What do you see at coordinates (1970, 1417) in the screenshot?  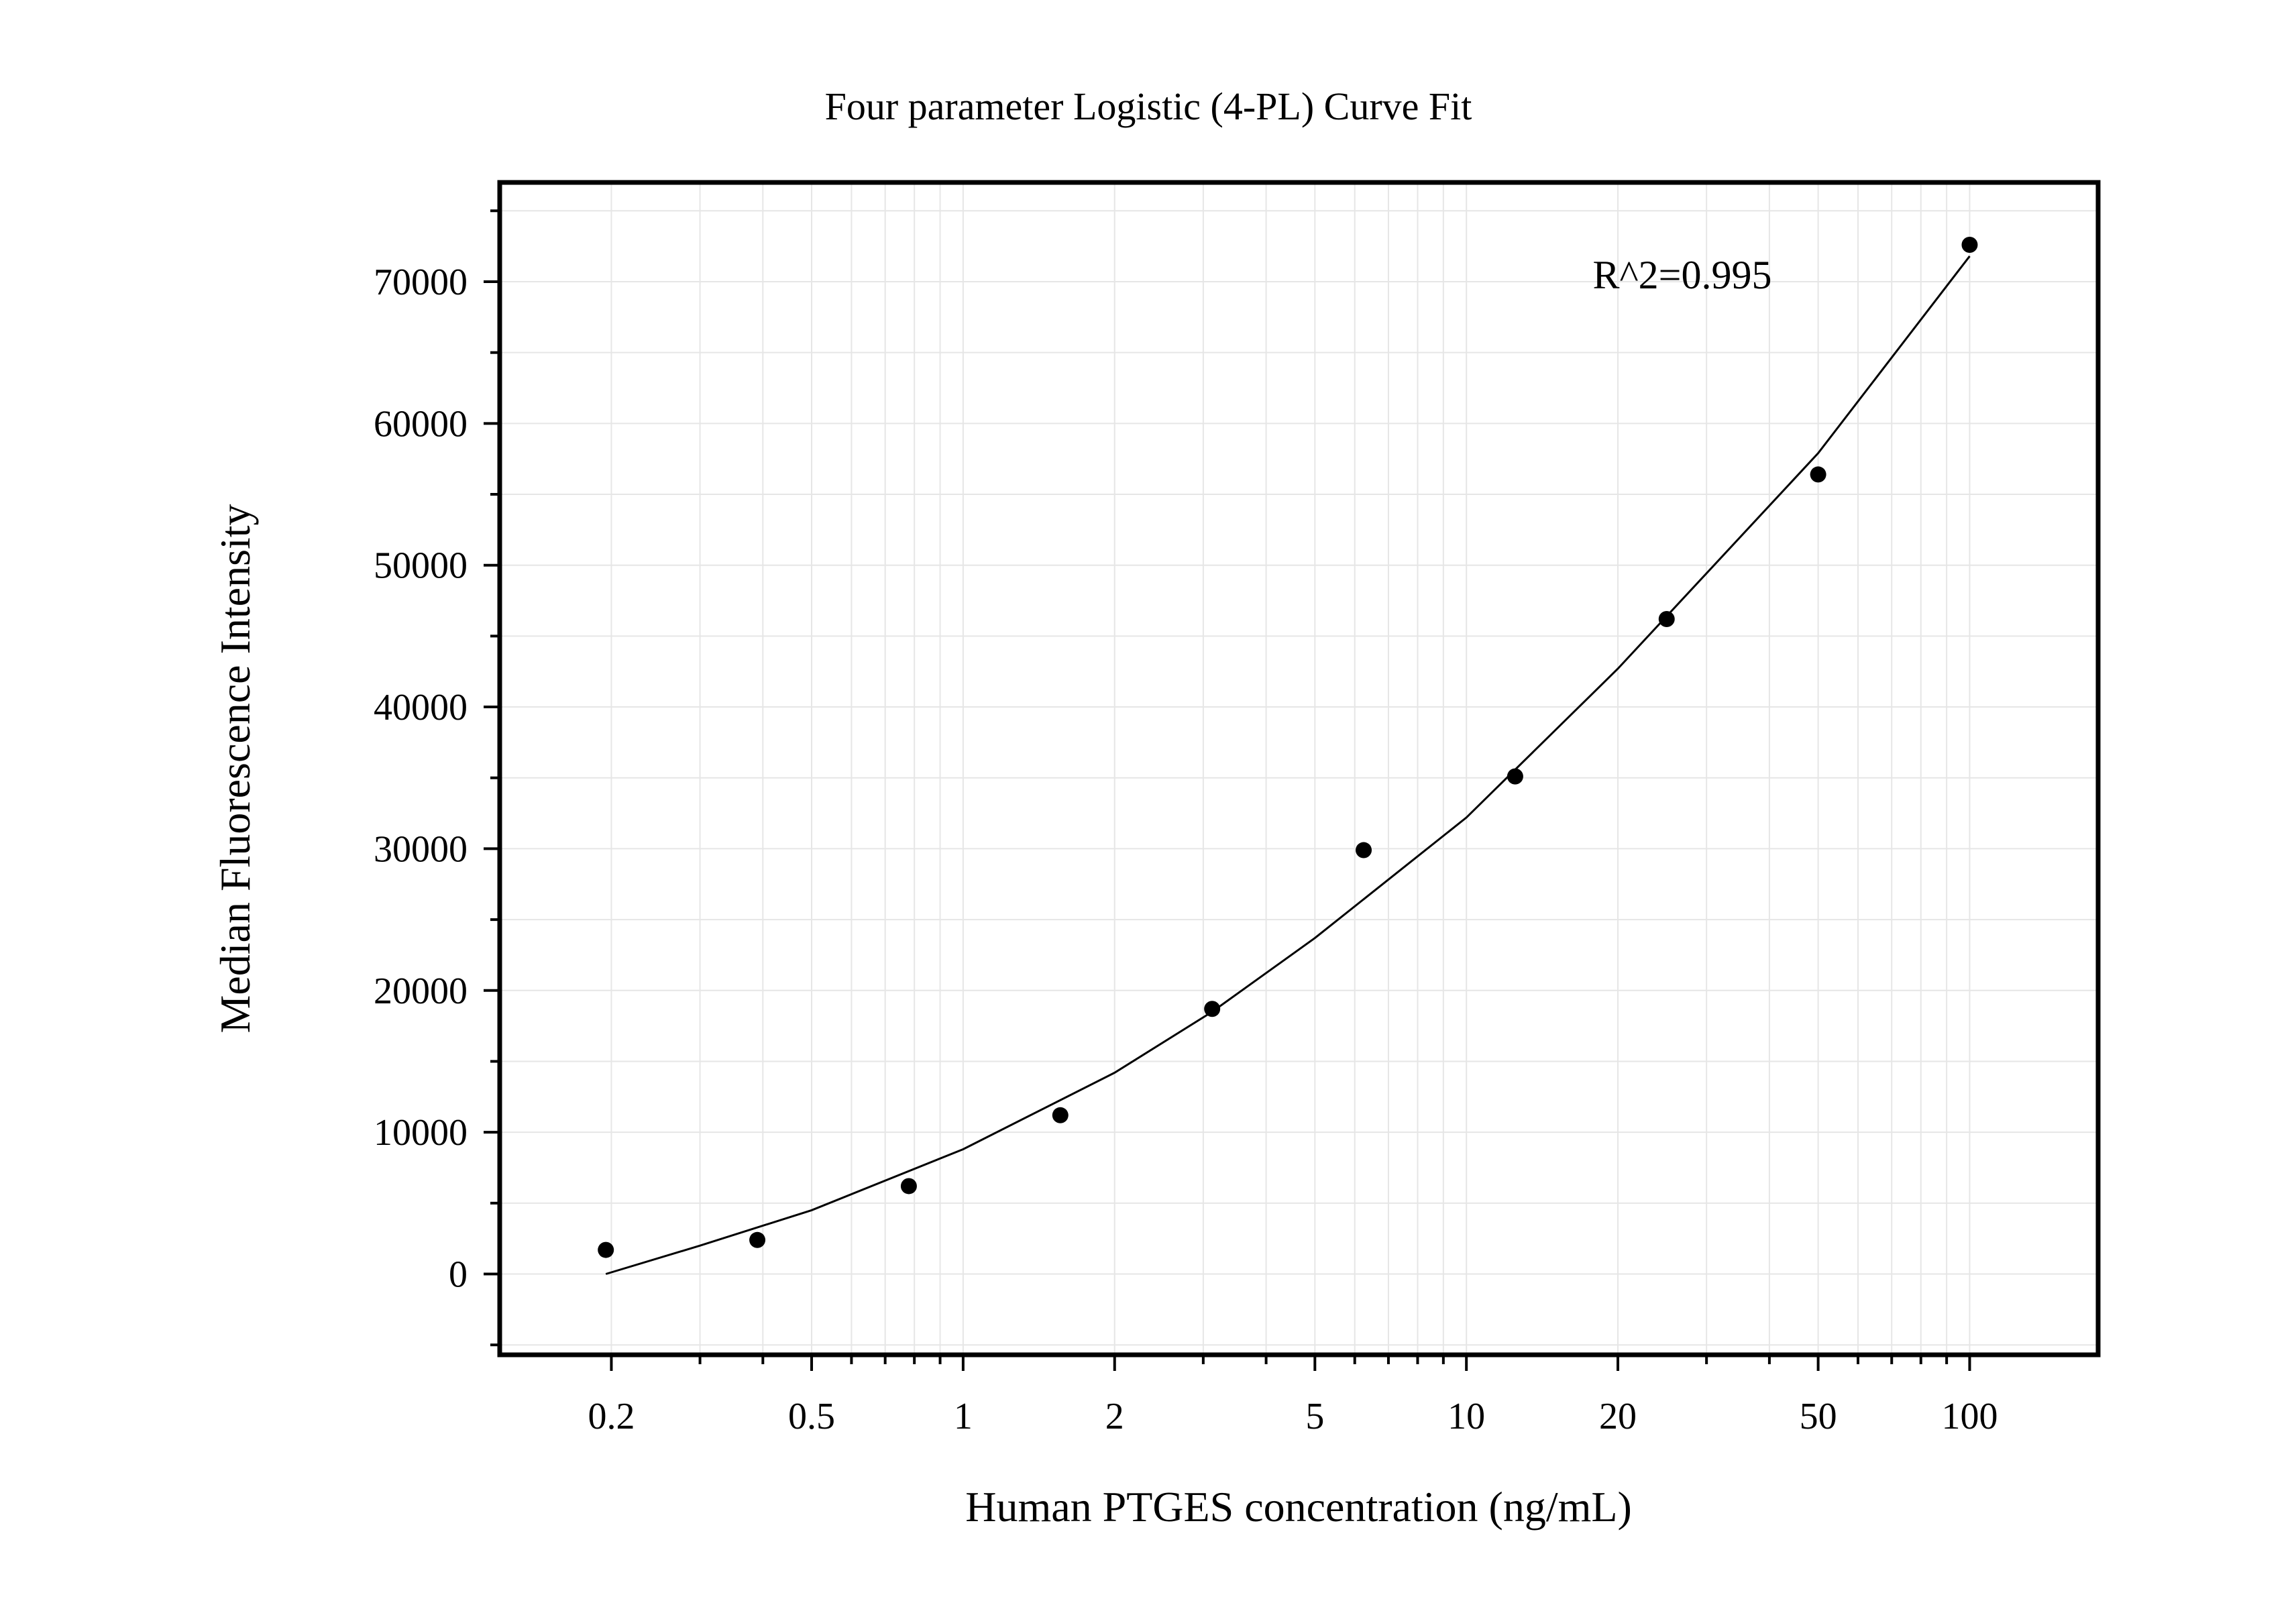 I see `x-tick-label: 100` at bounding box center [1970, 1417].